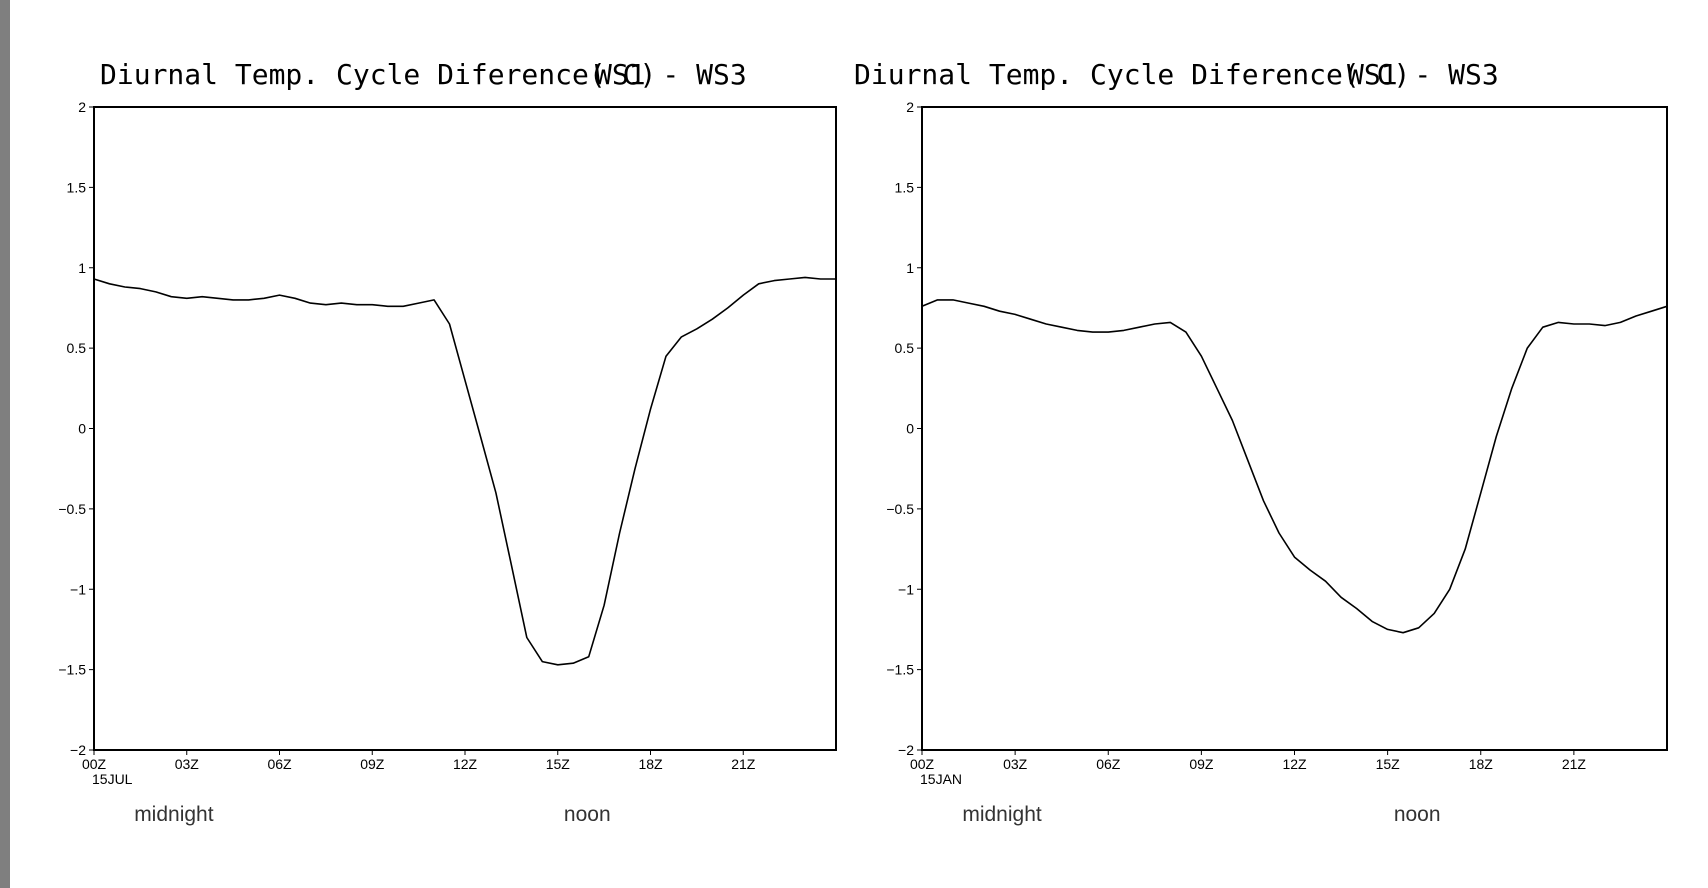 The image size is (1708, 888). I want to click on x-date-label: 15JUL, so click(112, 779).